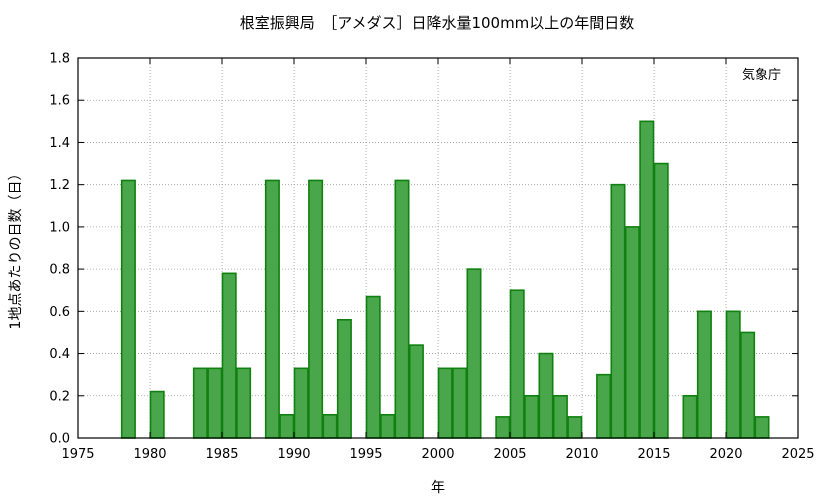  I want to click on bar-1980, so click(157, 414).